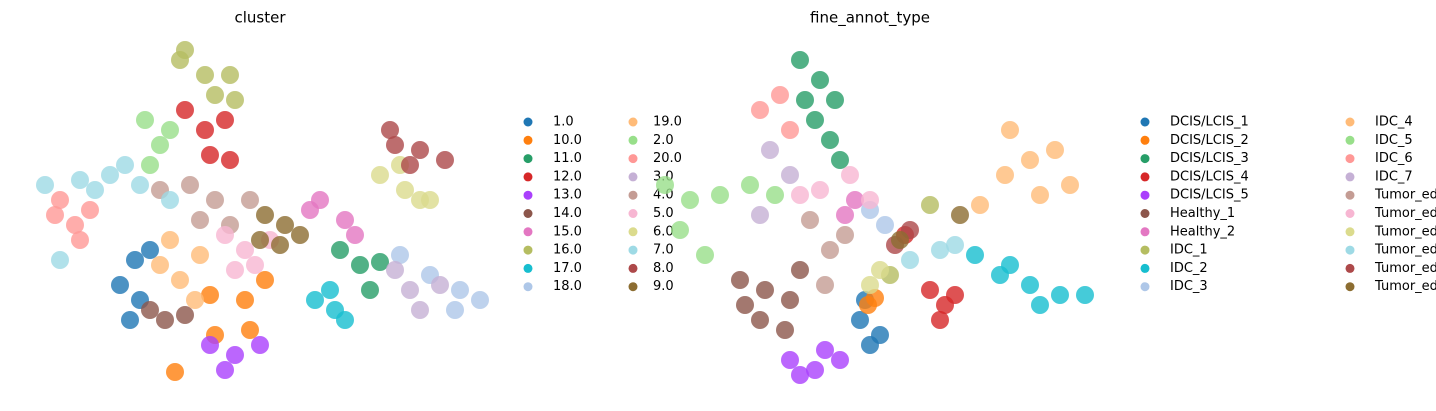 This screenshot has width=1436, height=411. I want to click on legend-label: Tumor_edge_4, so click(1405, 250).